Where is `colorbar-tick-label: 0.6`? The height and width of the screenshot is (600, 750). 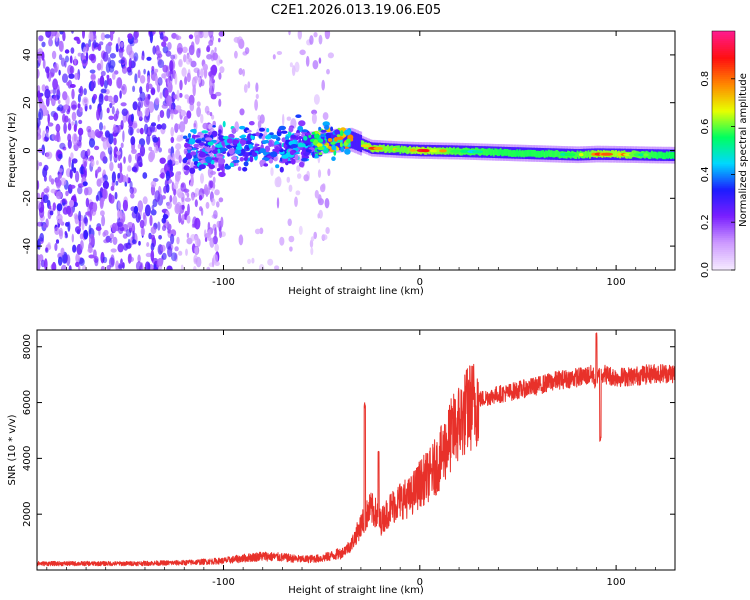 colorbar-tick-label: 0.6 is located at coordinates (705, 127).